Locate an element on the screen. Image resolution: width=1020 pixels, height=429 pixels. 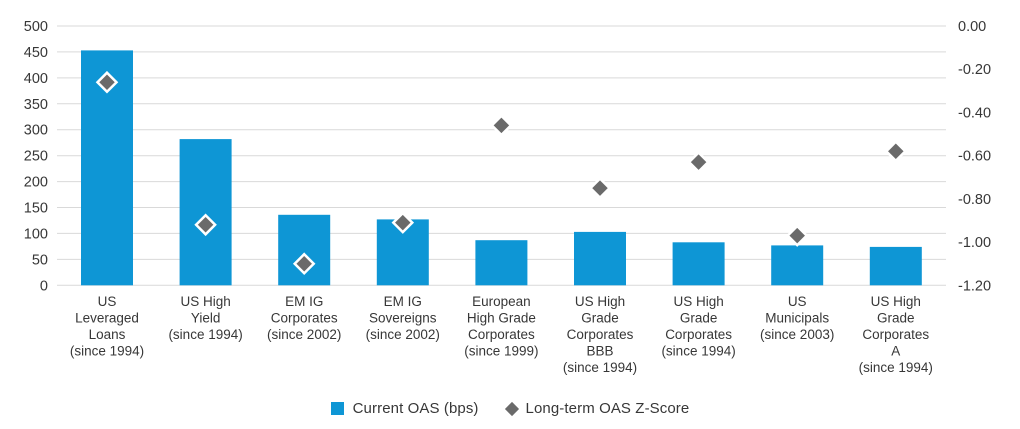
chart-legend: Current OAS (bps) Long-term OAS Z-Score is located at coordinates (510, 408).